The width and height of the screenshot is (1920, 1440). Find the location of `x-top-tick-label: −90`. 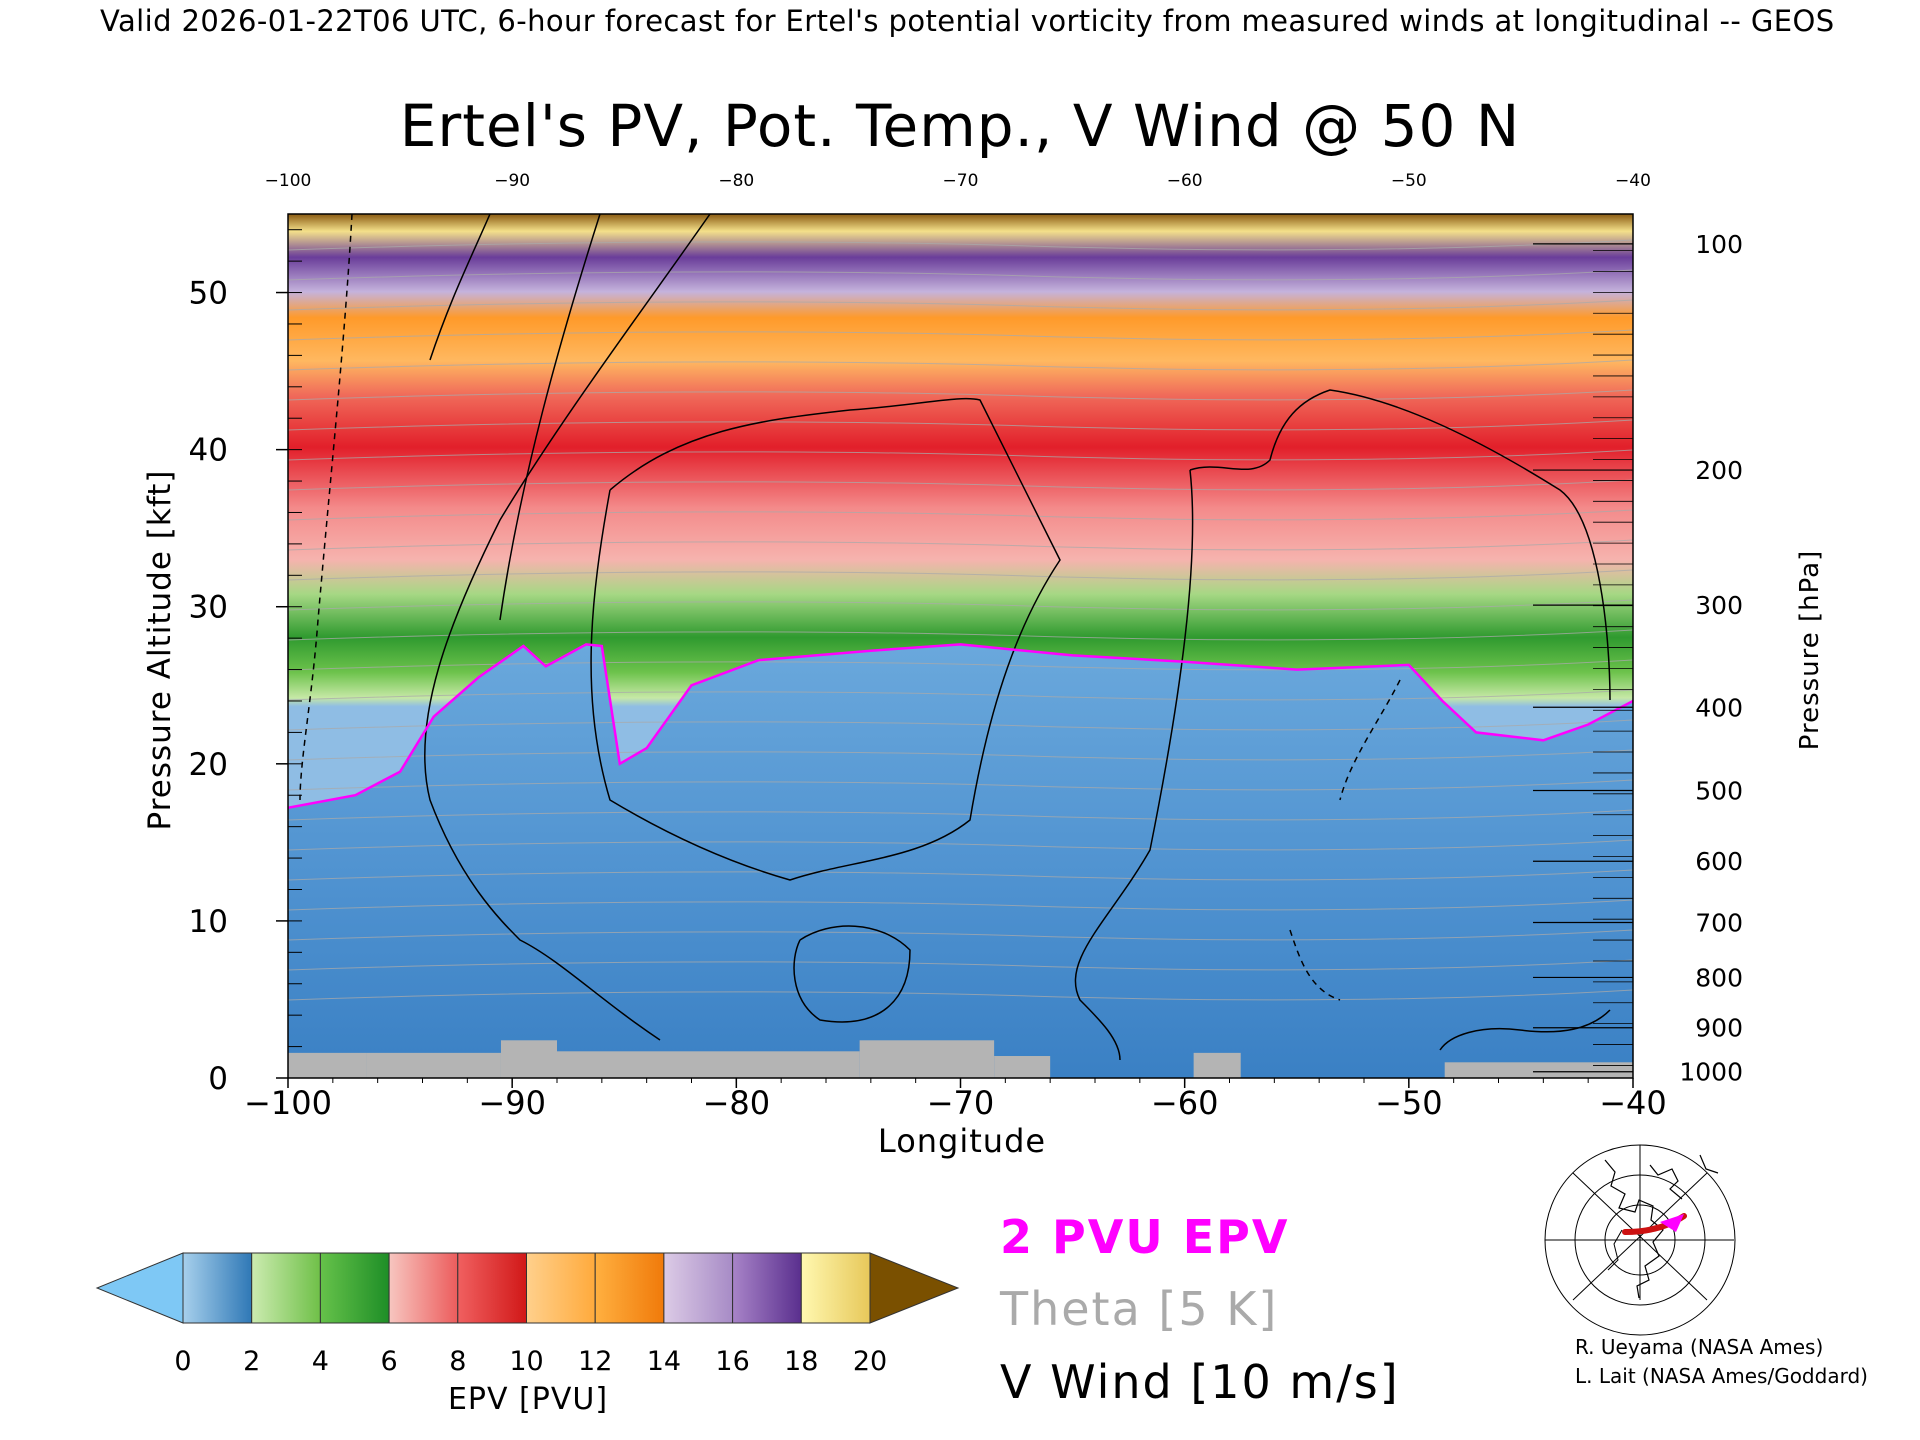

x-top-tick-label: −90 is located at coordinates (512, 181).